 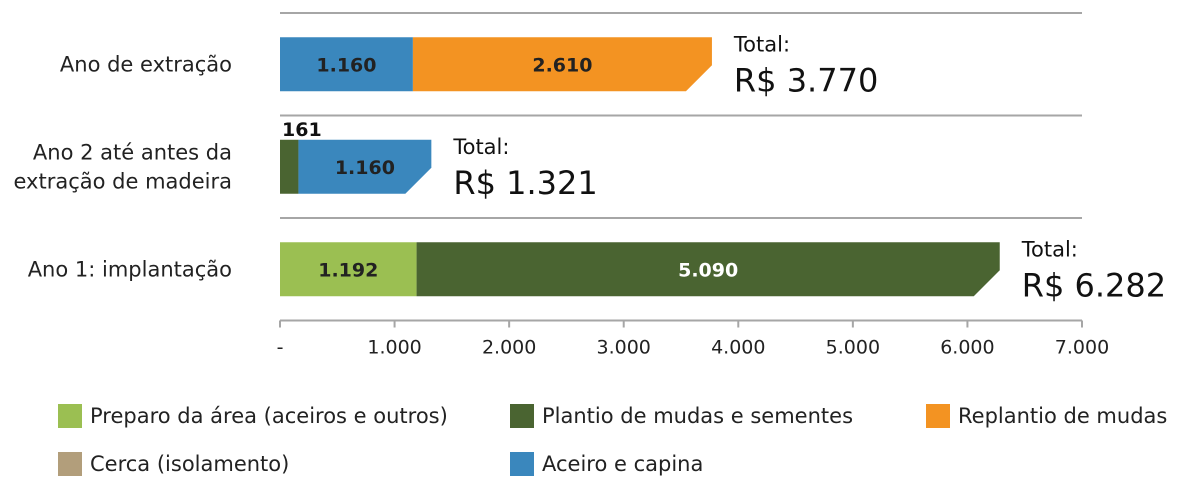 What do you see at coordinates (967, 348) in the screenshot?
I see `x-tick-label: 6.000` at bounding box center [967, 348].